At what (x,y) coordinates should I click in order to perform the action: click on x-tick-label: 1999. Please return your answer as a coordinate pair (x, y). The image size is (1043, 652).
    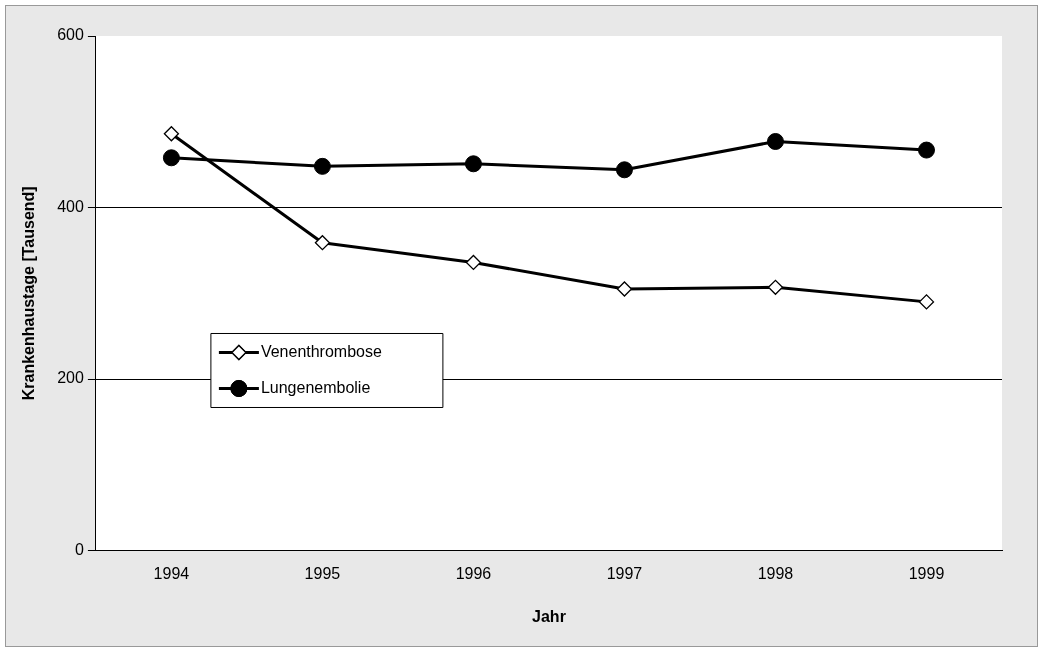
    Looking at the image, I should click on (926, 573).